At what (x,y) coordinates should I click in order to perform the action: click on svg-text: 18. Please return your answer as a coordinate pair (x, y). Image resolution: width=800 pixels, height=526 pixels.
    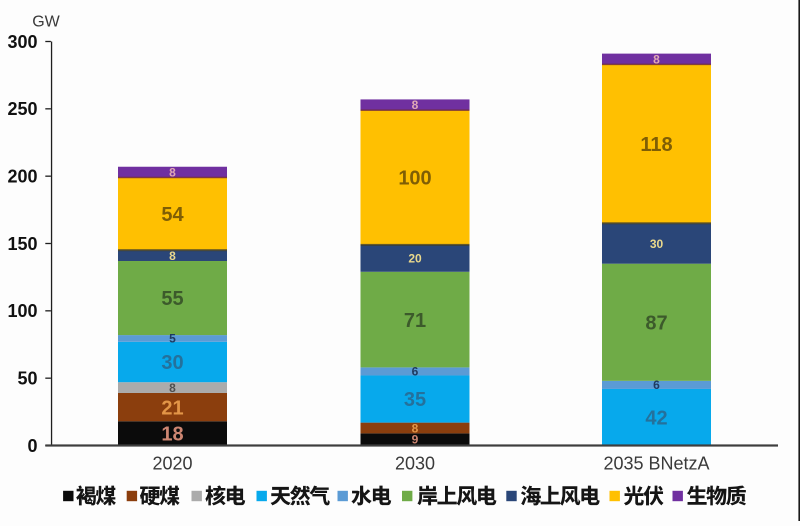
    Looking at the image, I should click on (172, 435).